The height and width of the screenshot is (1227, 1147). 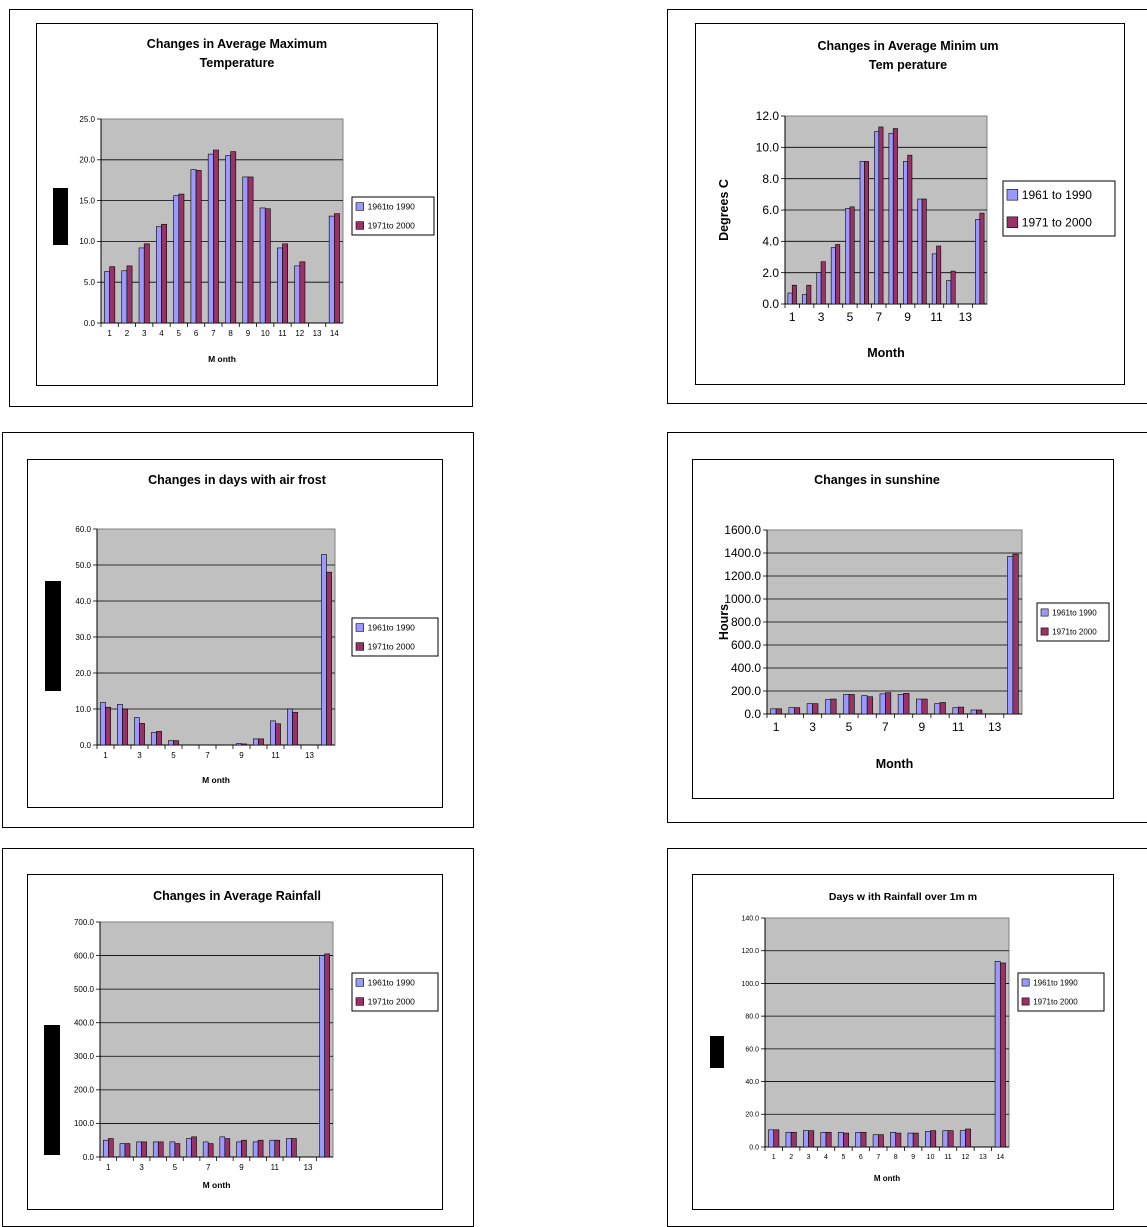 I want to click on legend-label-2: 1971 to 2000, so click(x=1057, y=222).